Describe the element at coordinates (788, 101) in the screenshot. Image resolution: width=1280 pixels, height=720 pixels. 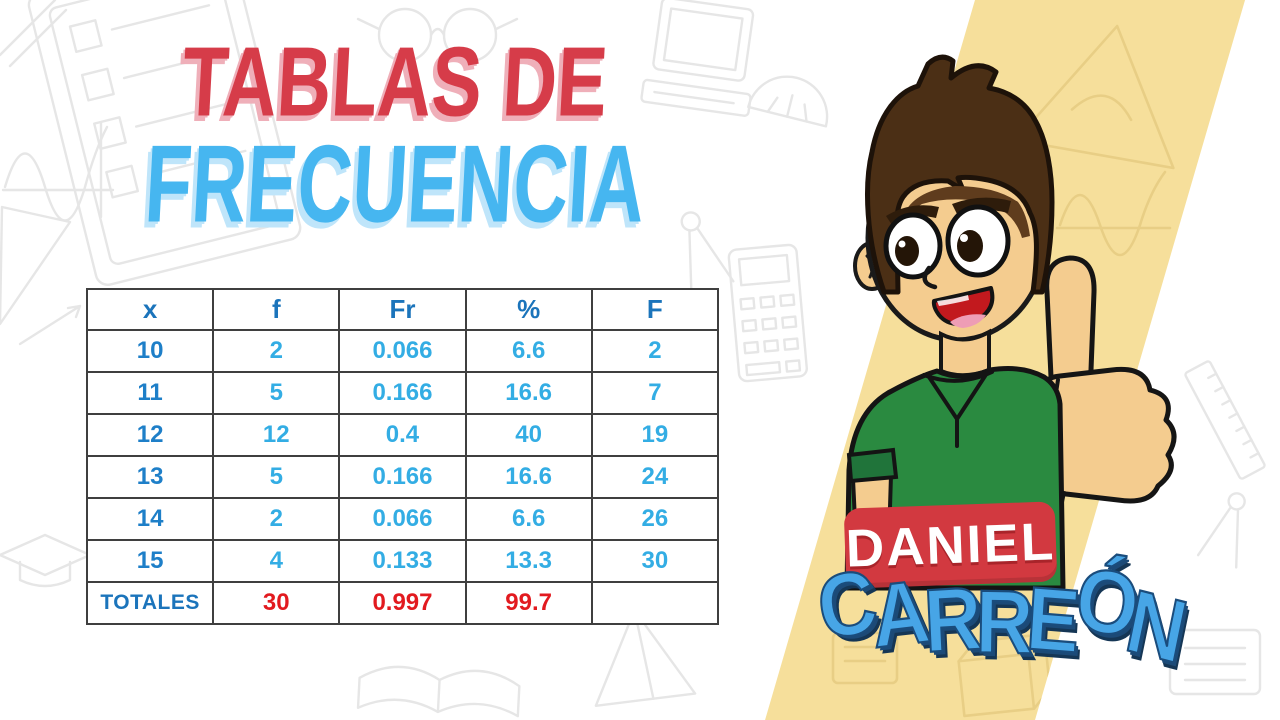
I see `protractor-doodle-icon` at that location.